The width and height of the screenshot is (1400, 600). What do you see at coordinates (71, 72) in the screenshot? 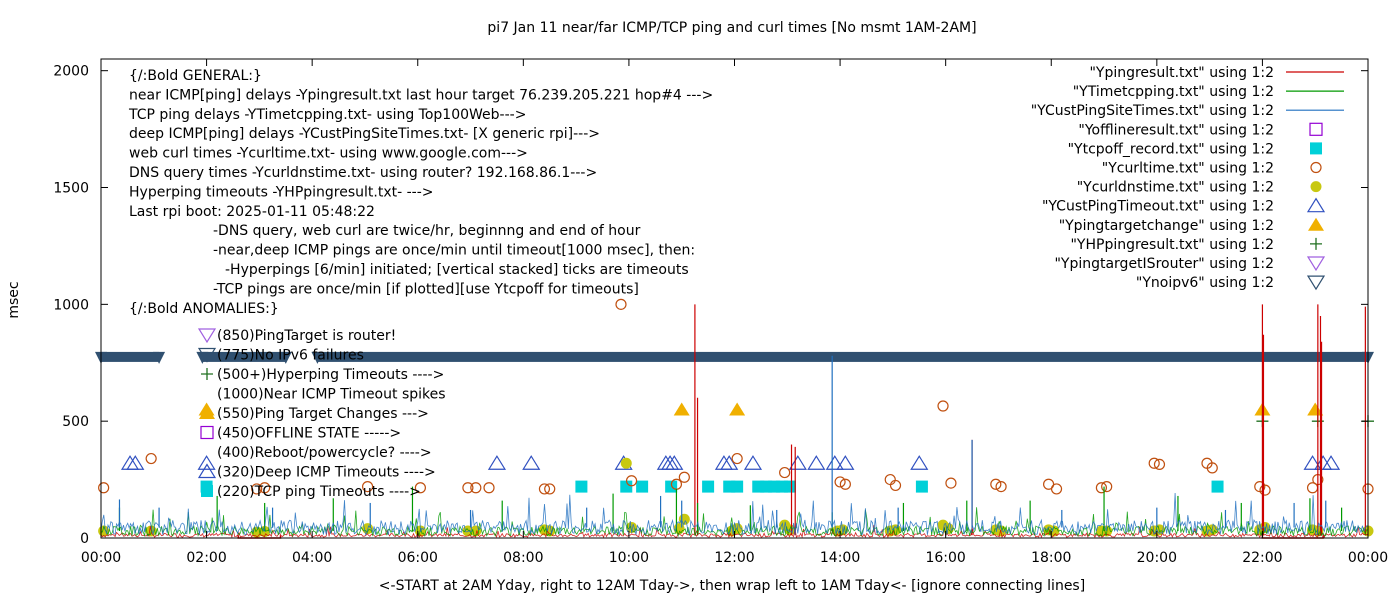
I see `y-tick-label-4: 2000` at bounding box center [71, 72].